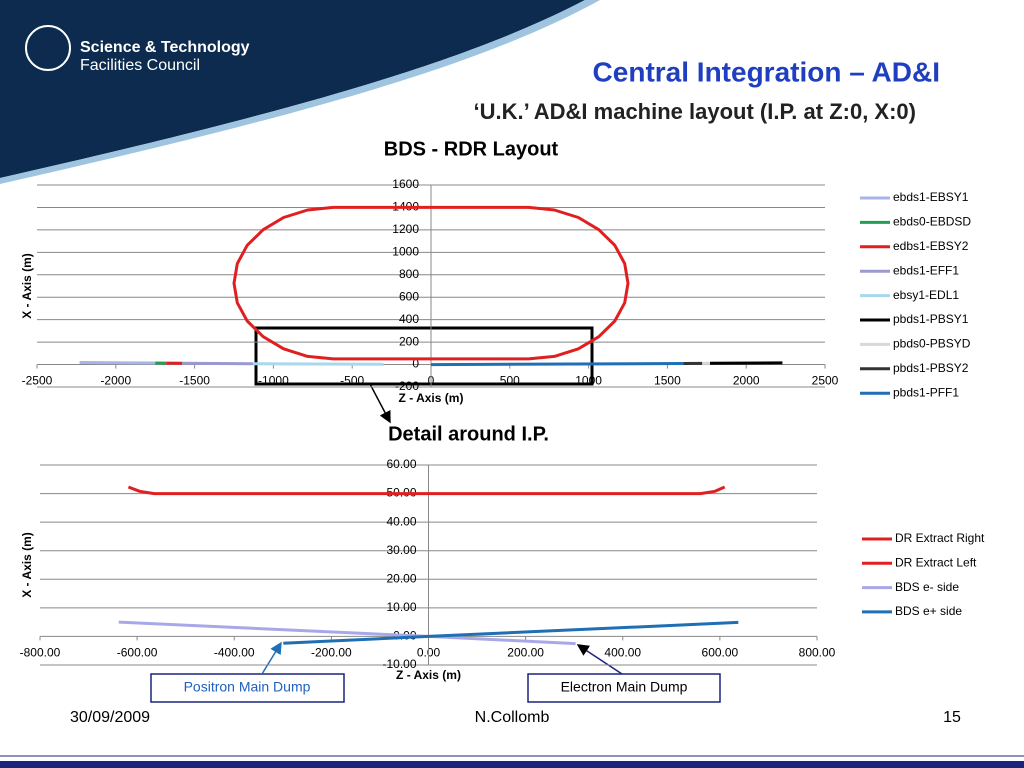  I want to click on y-tick-label: 1600, so click(405, 184).